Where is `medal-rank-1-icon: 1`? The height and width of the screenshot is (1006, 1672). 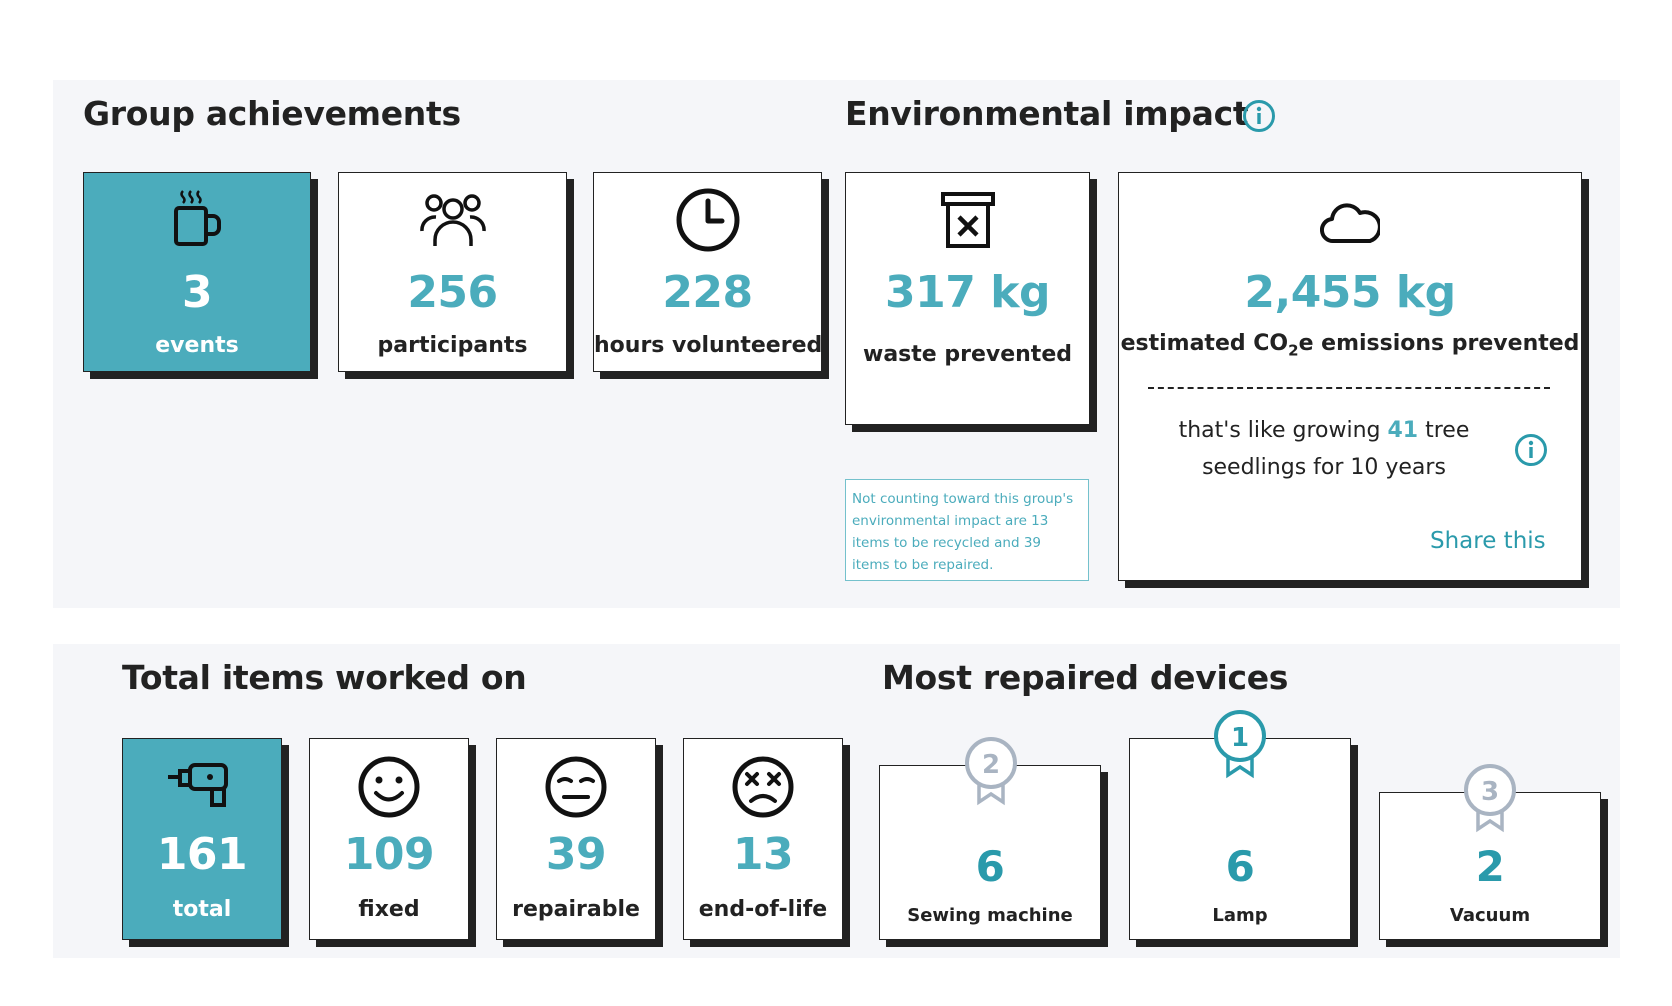 medal-rank-1-icon: 1 is located at coordinates (1240, 744).